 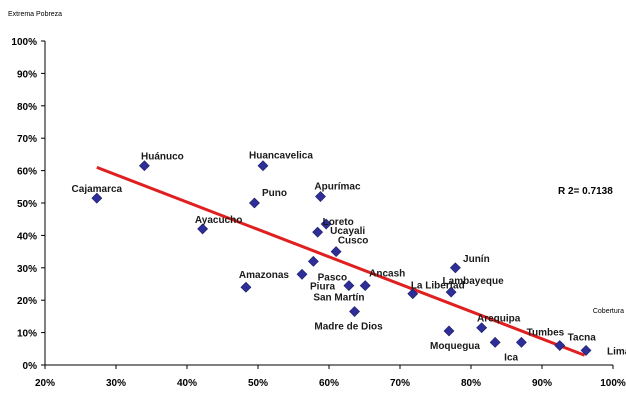 What do you see at coordinates (585, 191) in the screenshot?
I see `r2-annotation: R 2= 0.7138` at bounding box center [585, 191].